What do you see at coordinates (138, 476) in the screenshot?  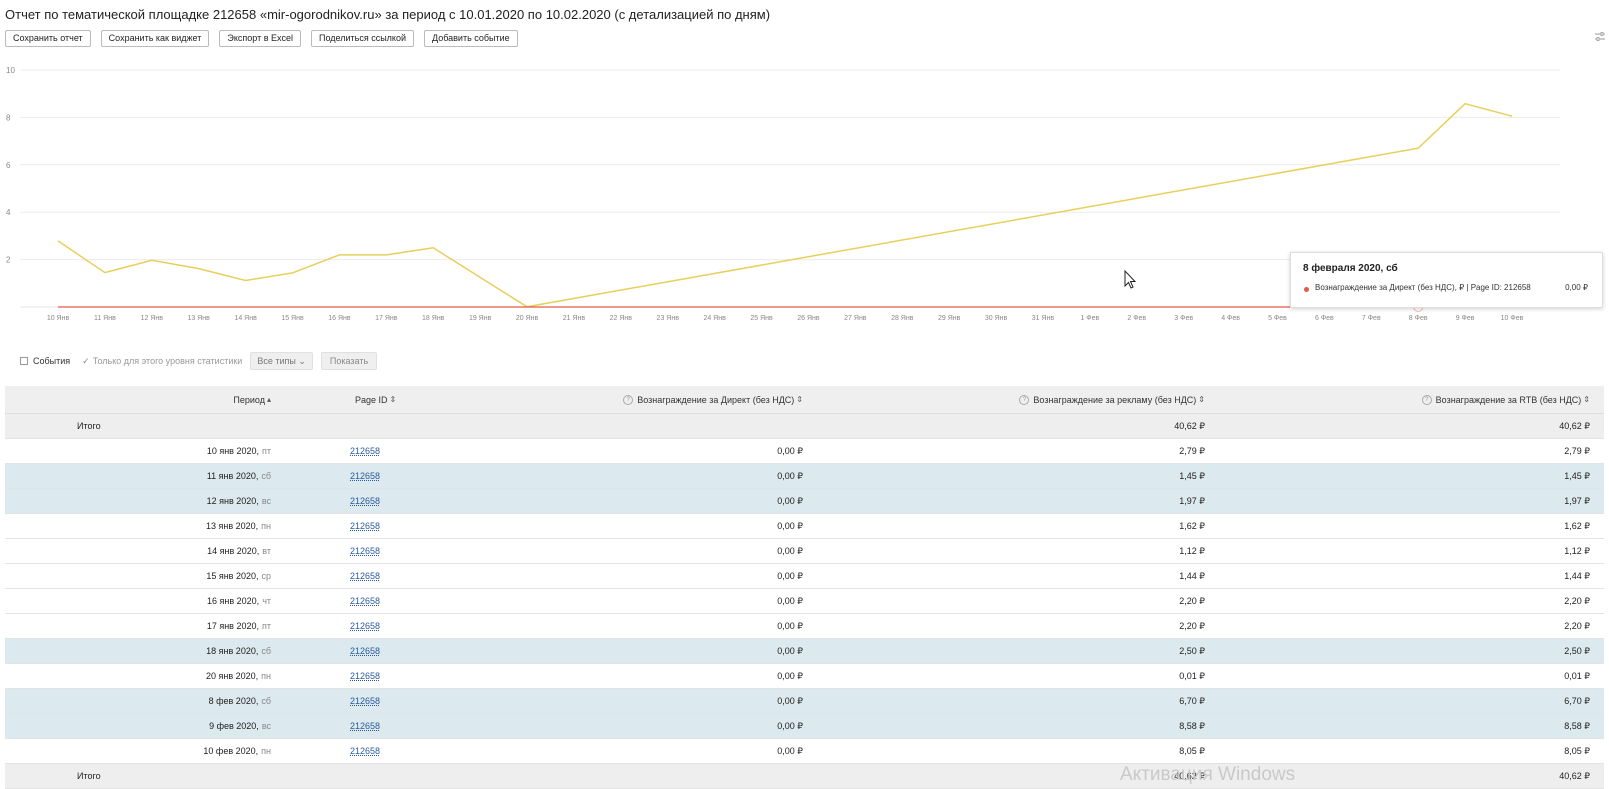 I see `row-period: 11 янв 2020,сб` at bounding box center [138, 476].